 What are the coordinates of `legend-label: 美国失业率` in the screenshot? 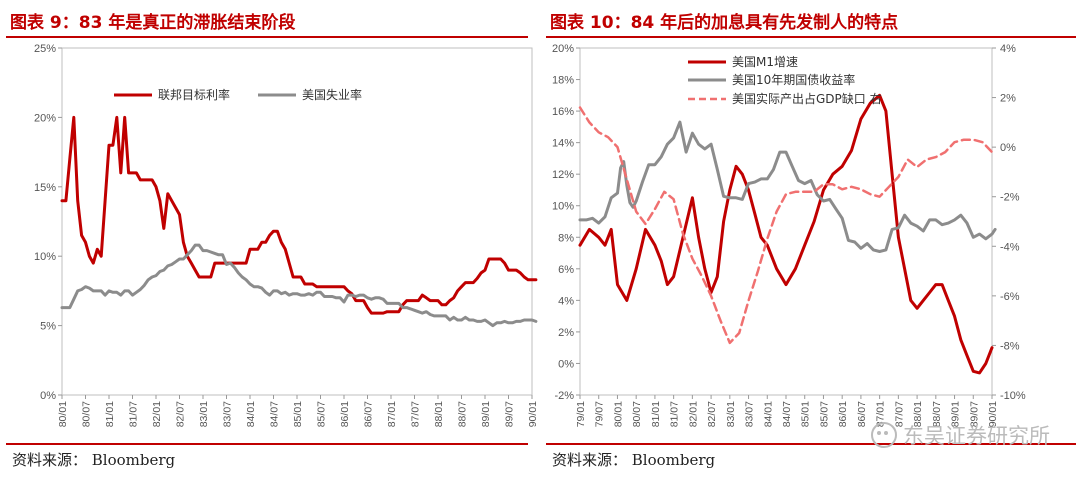 It's located at (332, 94).